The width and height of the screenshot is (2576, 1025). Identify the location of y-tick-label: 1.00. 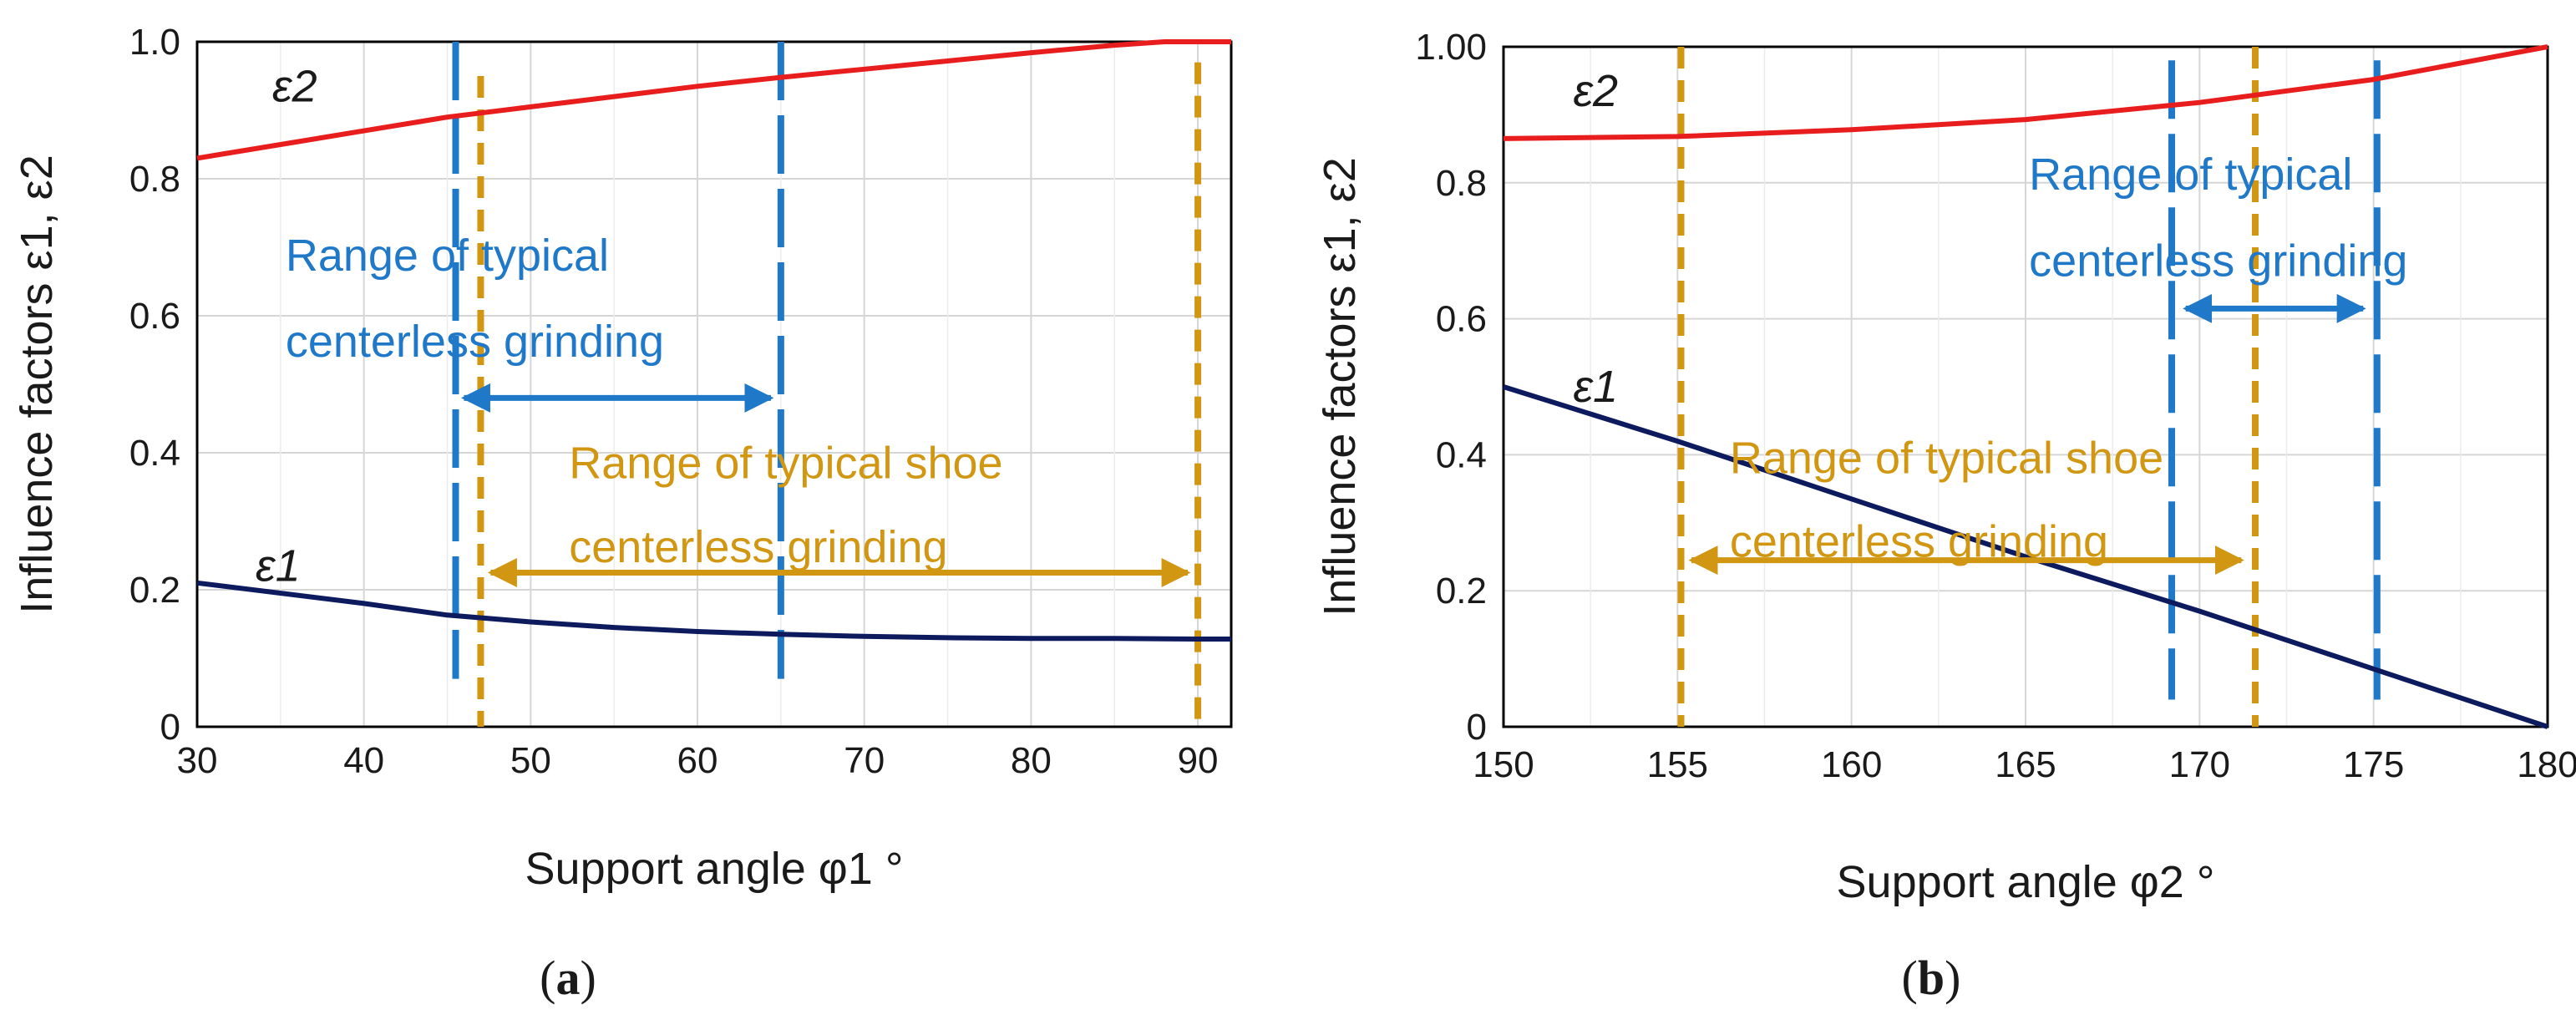
(1451, 47).